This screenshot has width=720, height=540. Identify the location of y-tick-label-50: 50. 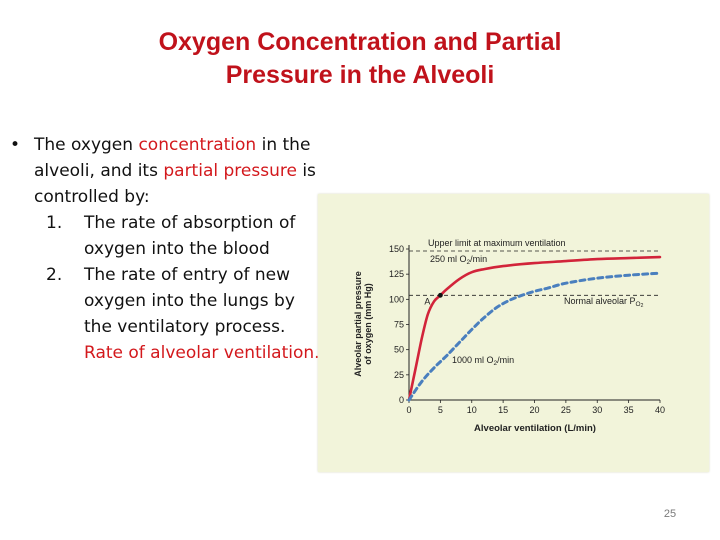
(399, 350).